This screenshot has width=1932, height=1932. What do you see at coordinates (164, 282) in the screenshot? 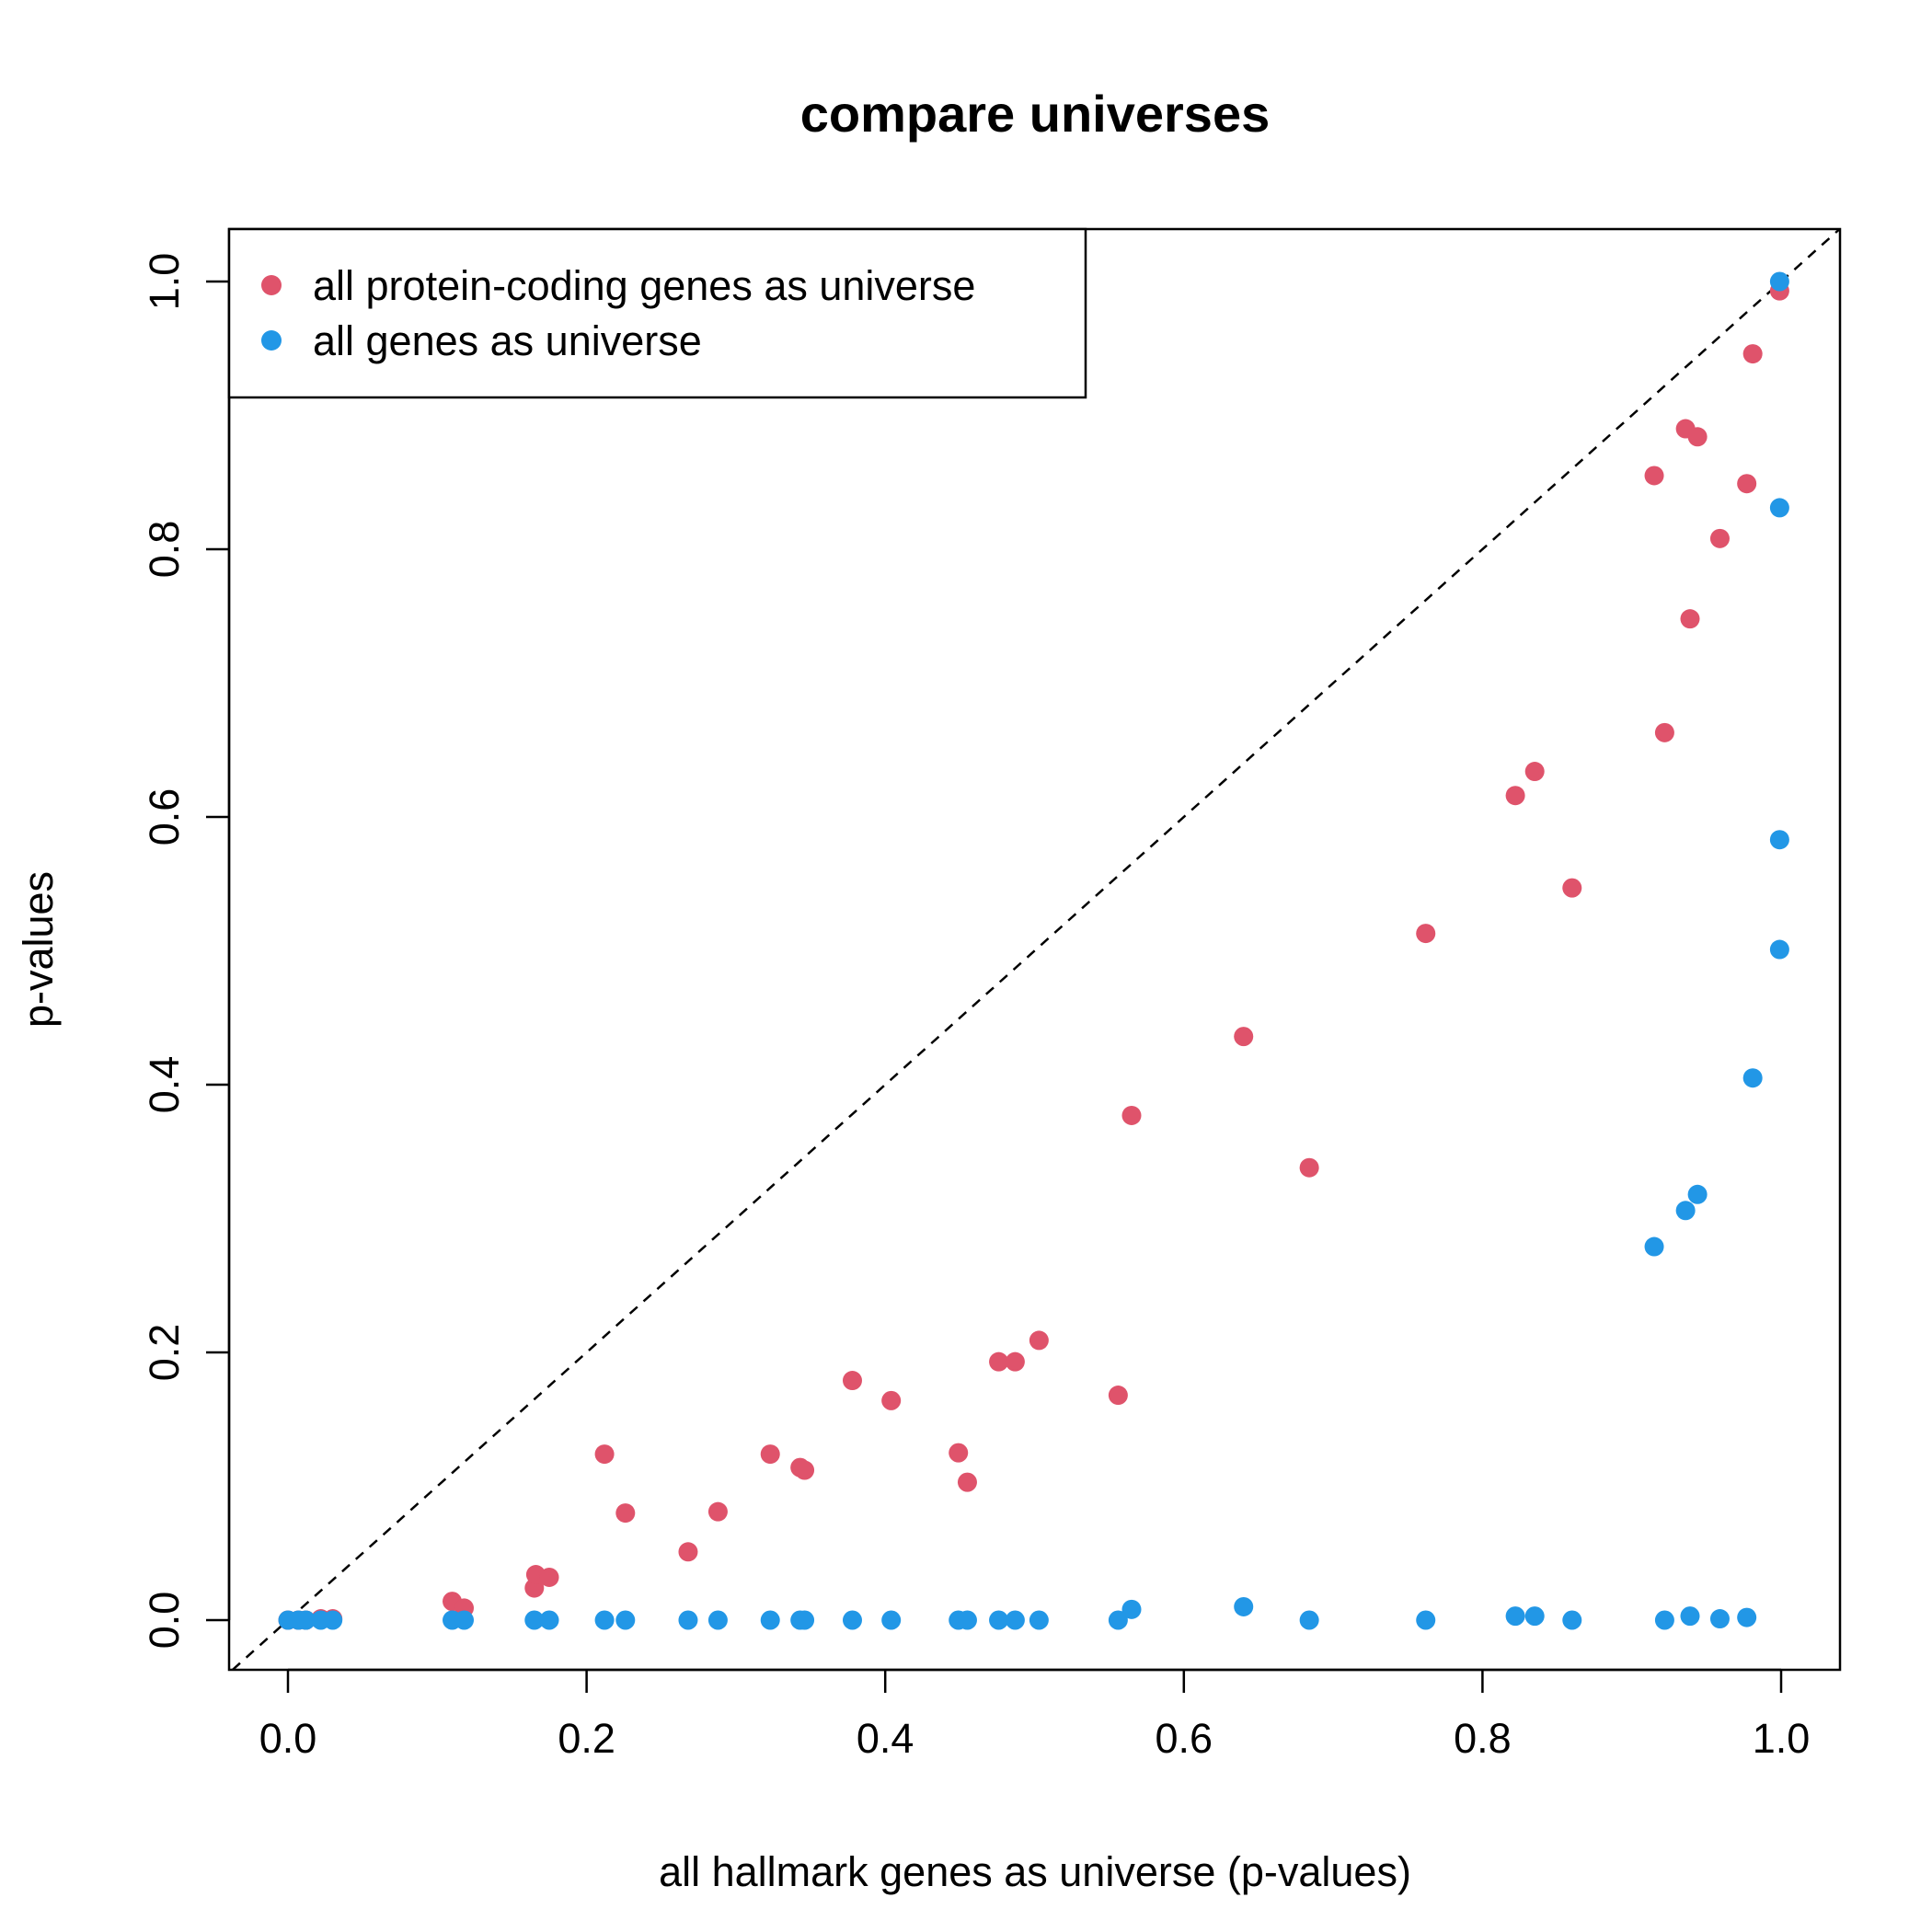
I see `y-tick-label: 1.0` at bounding box center [164, 282].